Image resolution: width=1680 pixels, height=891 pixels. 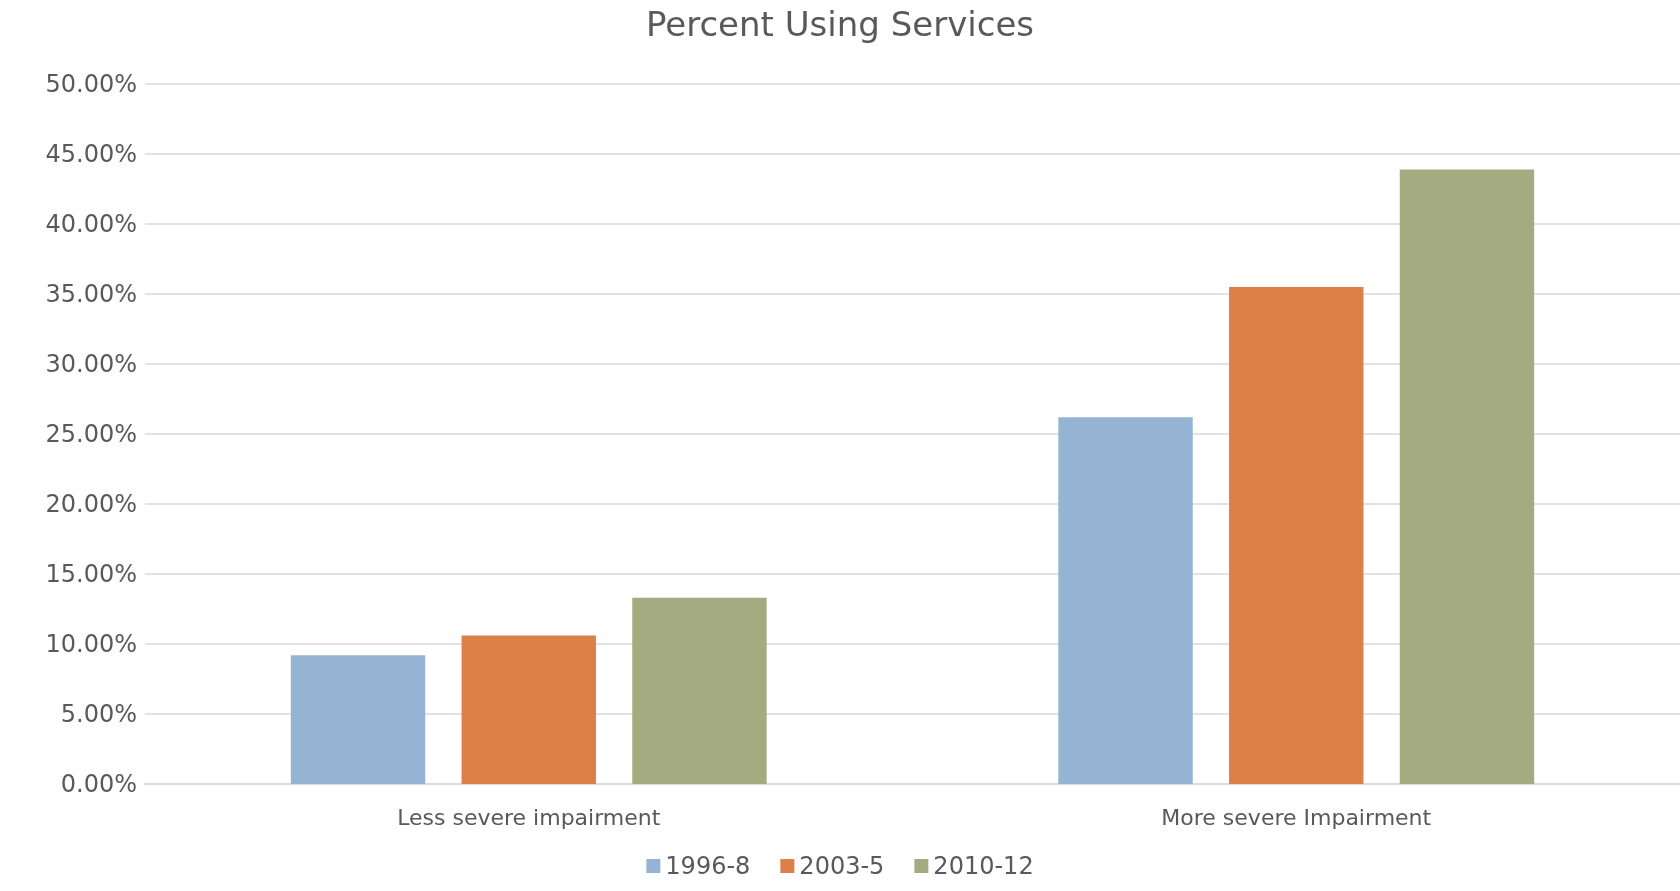 I want to click on y-tick-label: 30.00%, so click(x=91, y=364).